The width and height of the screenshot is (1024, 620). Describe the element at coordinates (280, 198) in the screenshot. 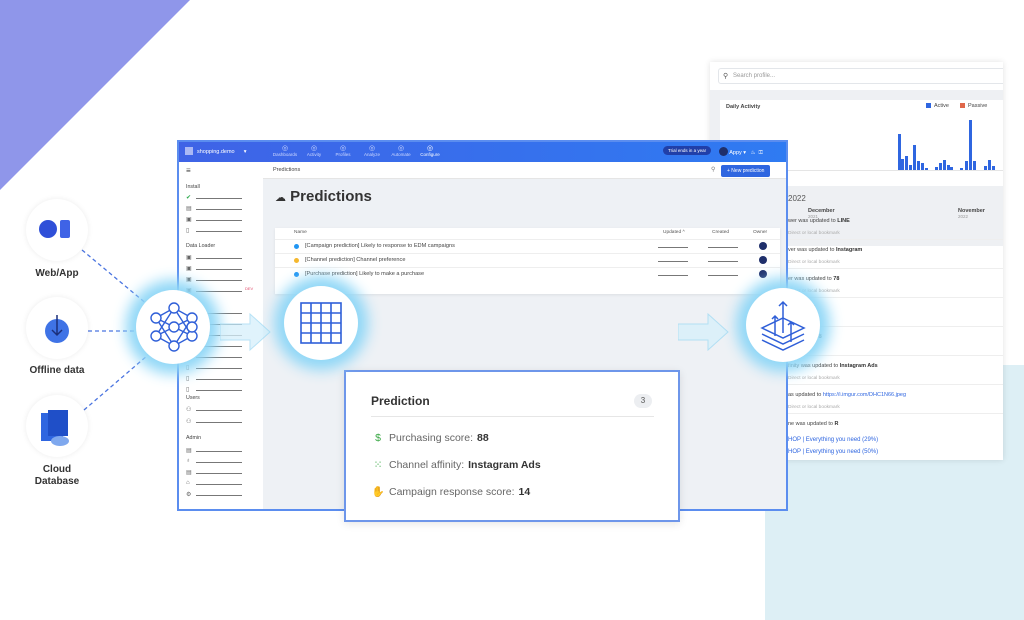

I see `brain-icon: ☁` at that location.